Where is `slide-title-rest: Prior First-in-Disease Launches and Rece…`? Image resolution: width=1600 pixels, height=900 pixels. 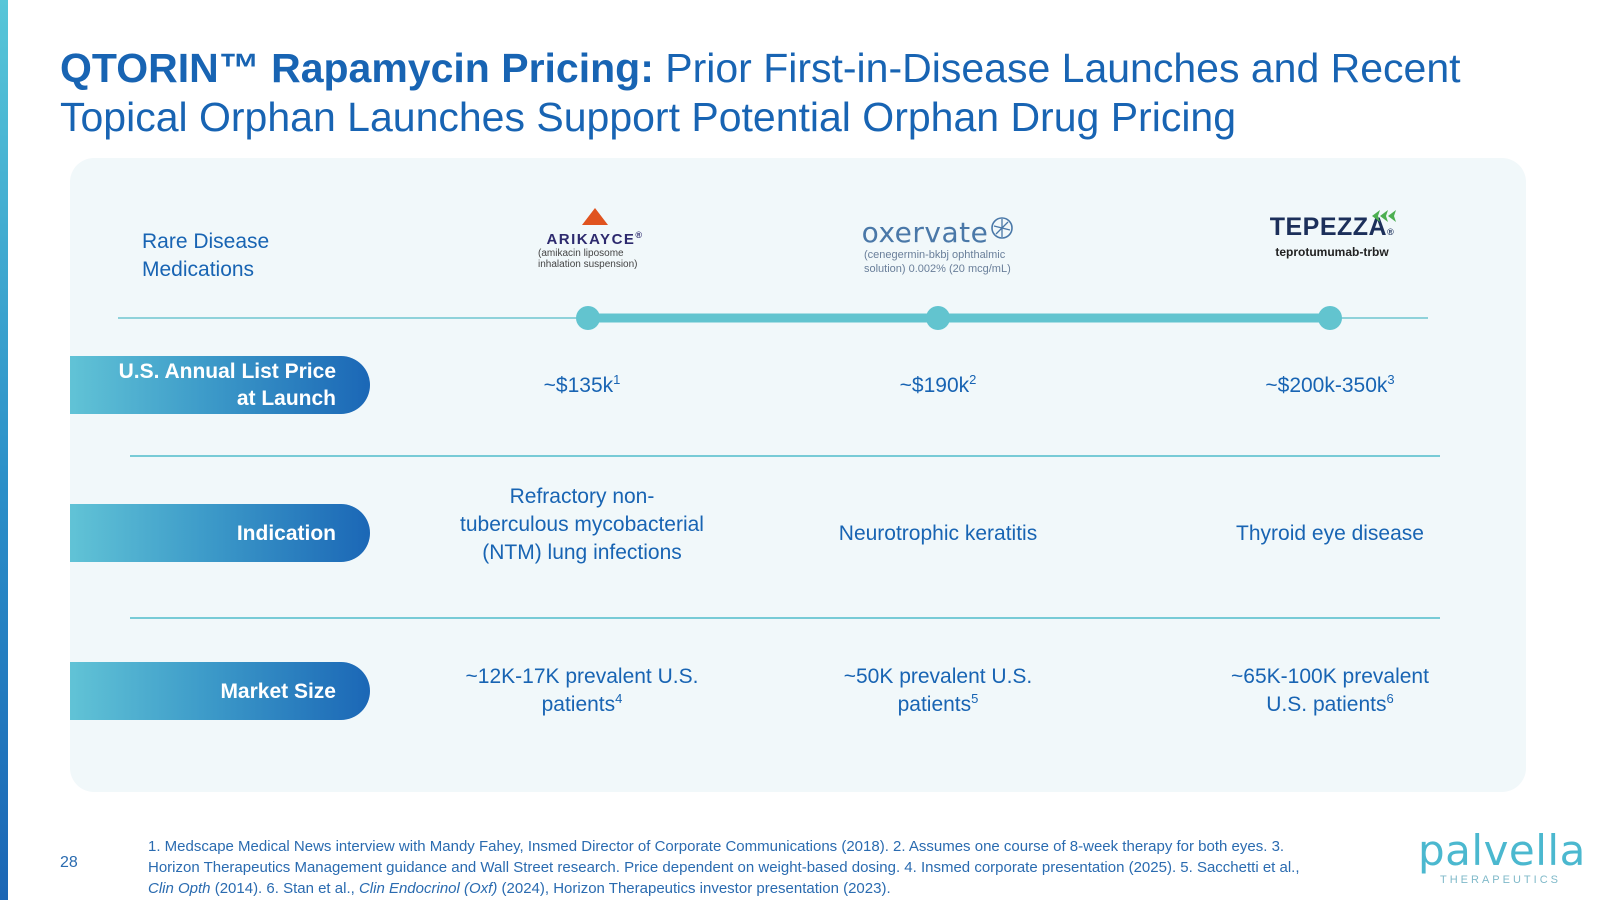
slide-title-rest: Prior First-in-Disease Launches and Rece… is located at coordinates (760, 92).